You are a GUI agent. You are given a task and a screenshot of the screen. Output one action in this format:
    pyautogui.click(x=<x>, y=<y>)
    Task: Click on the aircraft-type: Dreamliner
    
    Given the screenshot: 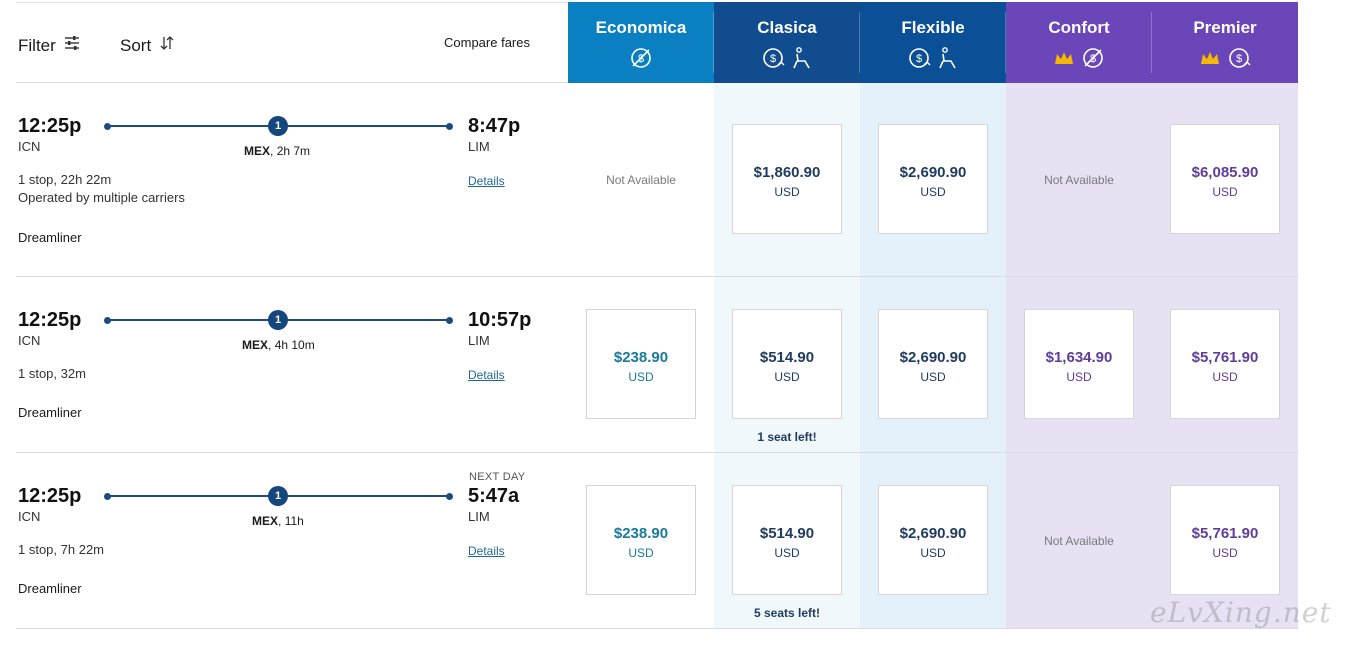 What is the action you would take?
    pyautogui.click(x=50, y=588)
    